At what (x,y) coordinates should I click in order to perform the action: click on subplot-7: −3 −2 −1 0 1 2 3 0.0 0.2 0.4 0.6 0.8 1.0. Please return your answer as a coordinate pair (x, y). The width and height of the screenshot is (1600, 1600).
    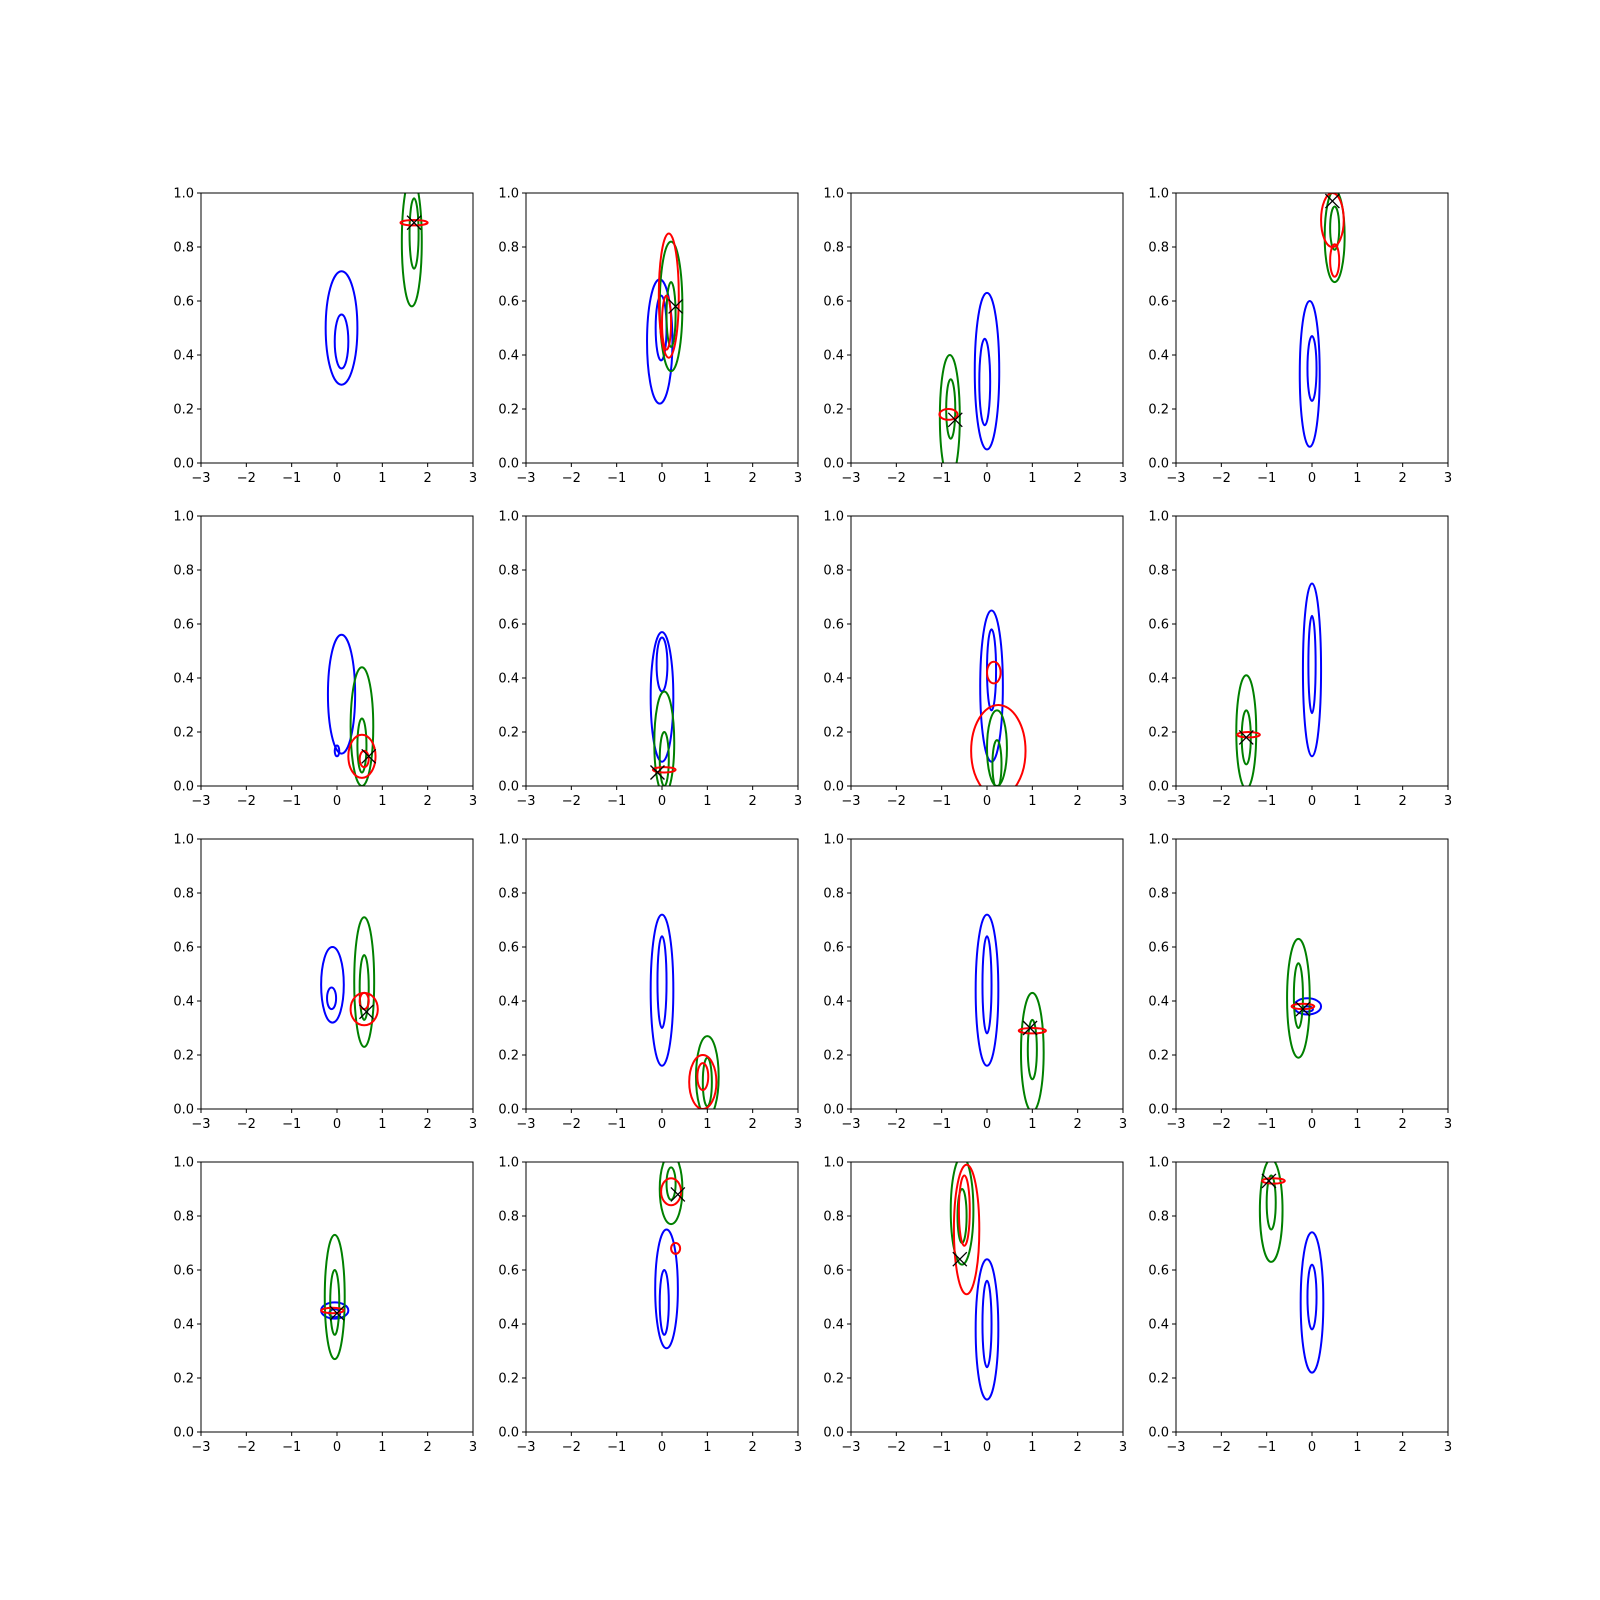
    Looking at the image, I should click on (975, 660).